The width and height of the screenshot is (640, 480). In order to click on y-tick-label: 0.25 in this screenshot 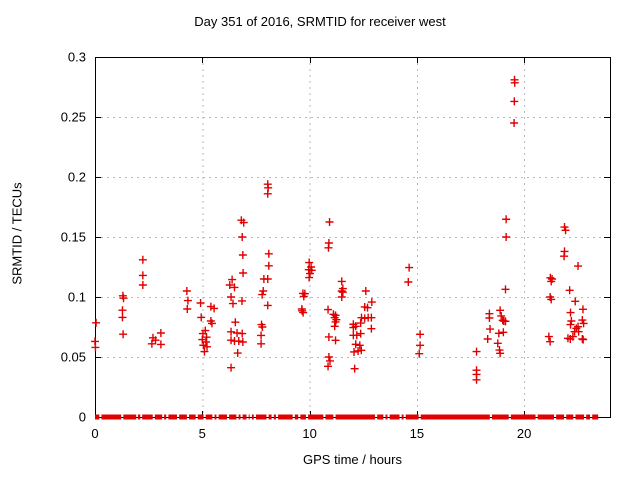, I will do `click(73, 117)`.